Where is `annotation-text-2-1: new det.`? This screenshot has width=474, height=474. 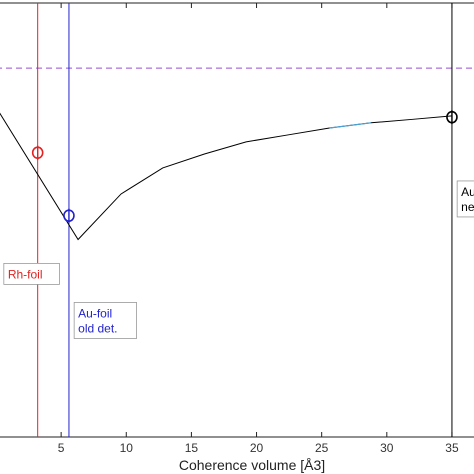
annotation-text-2-1: new det. is located at coordinates (467, 207).